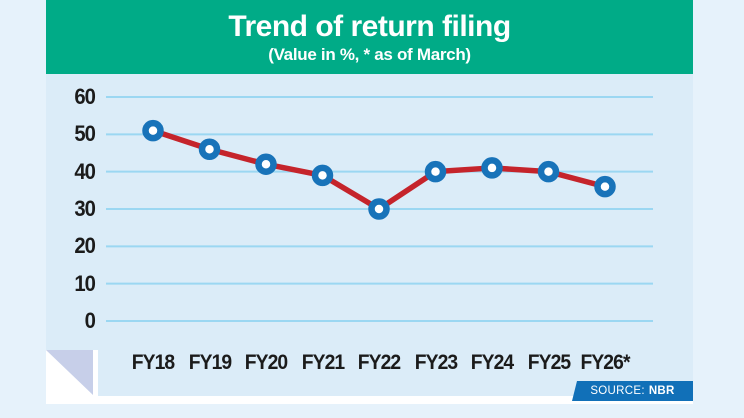 The width and height of the screenshot is (744, 418). What do you see at coordinates (548, 362) in the screenshot?
I see `x-axis-tick-label: FY25` at bounding box center [548, 362].